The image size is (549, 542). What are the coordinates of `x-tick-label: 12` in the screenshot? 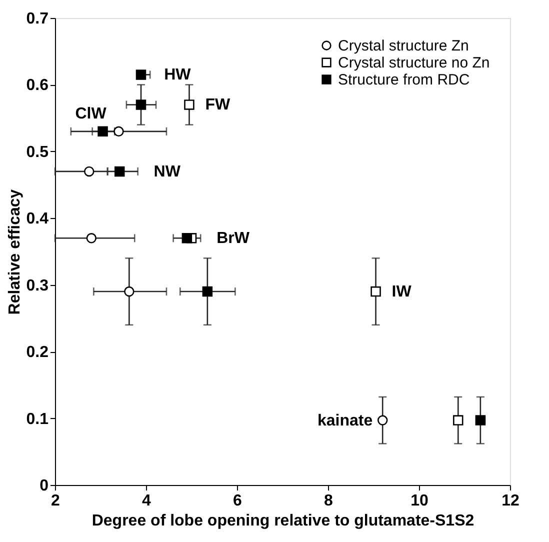 It's located at (511, 501).